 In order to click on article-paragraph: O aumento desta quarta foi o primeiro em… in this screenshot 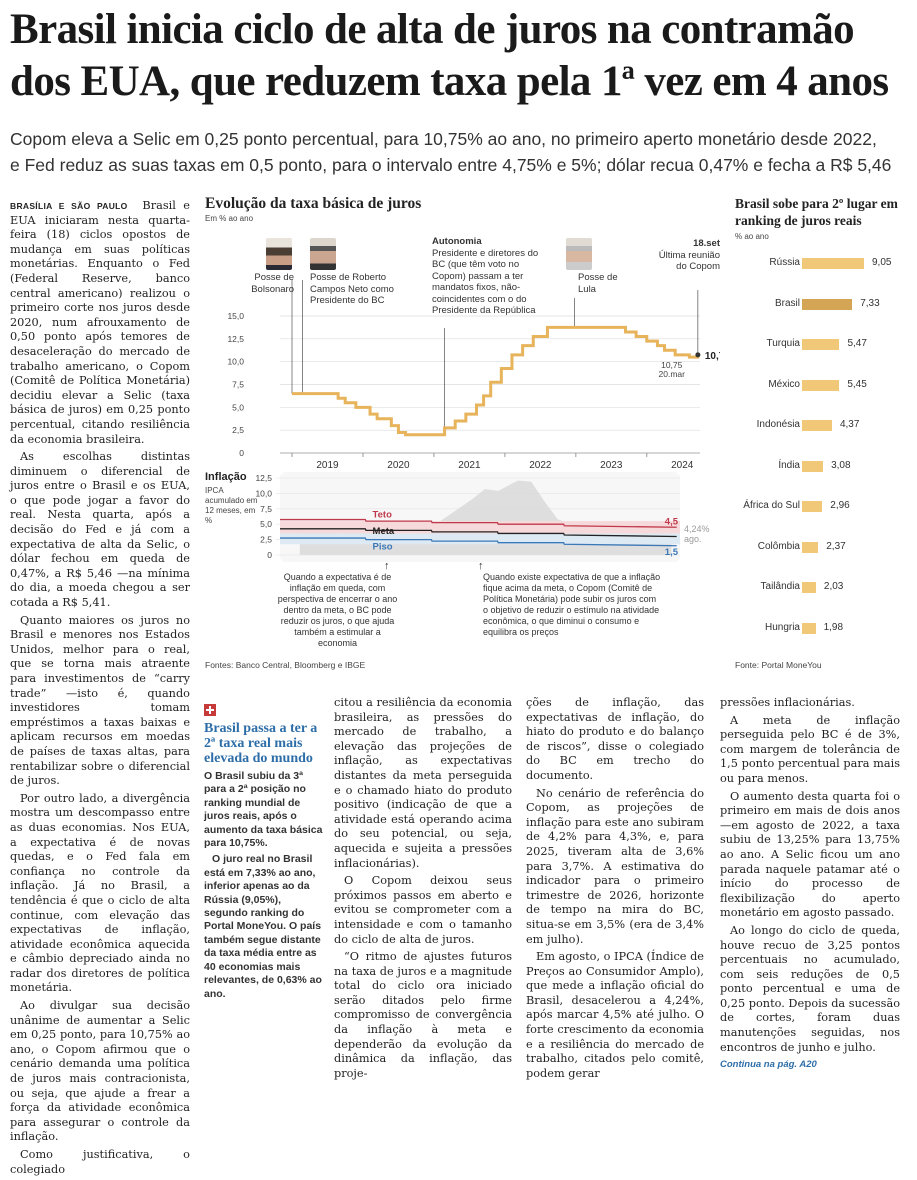, I will do `click(810, 854)`.